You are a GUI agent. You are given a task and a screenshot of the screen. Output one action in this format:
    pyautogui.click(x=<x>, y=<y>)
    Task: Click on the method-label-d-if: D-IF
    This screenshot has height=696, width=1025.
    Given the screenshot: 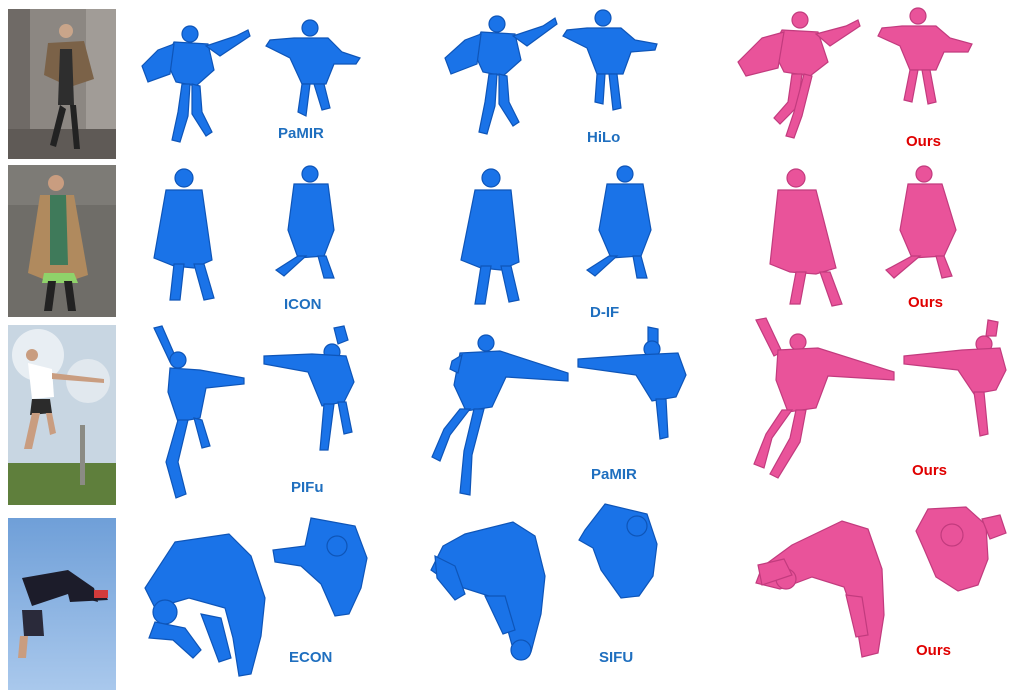 What is the action you would take?
    pyautogui.click(x=605, y=312)
    